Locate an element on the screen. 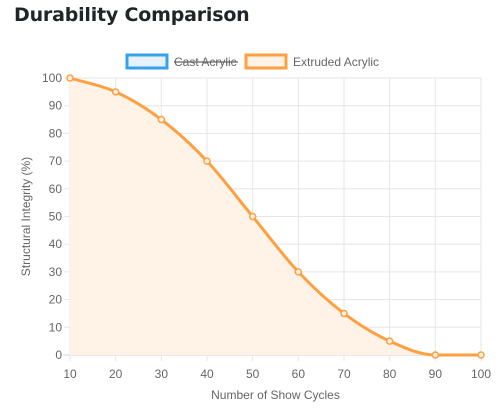 This screenshot has width=498, height=411. legend-swatch-cast-acrylic is located at coordinates (147, 61).